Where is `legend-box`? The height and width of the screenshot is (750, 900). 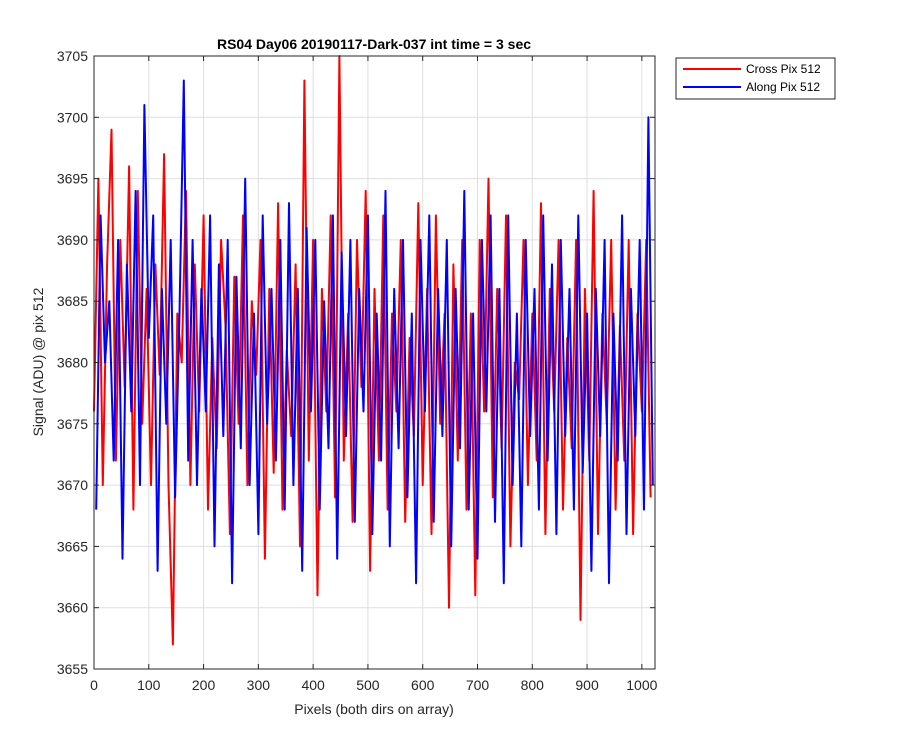 legend-box is located at coordinates (755, 78).